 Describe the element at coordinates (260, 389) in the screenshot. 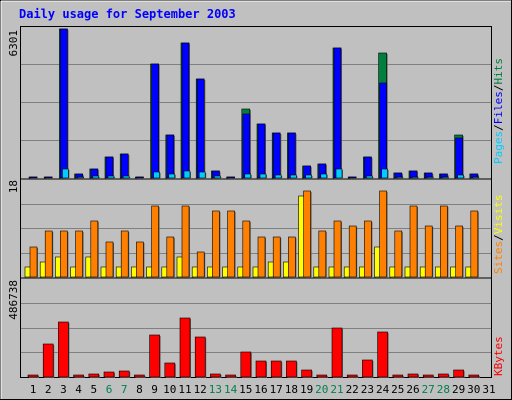

I see `day-tick-label: 16` at that location.